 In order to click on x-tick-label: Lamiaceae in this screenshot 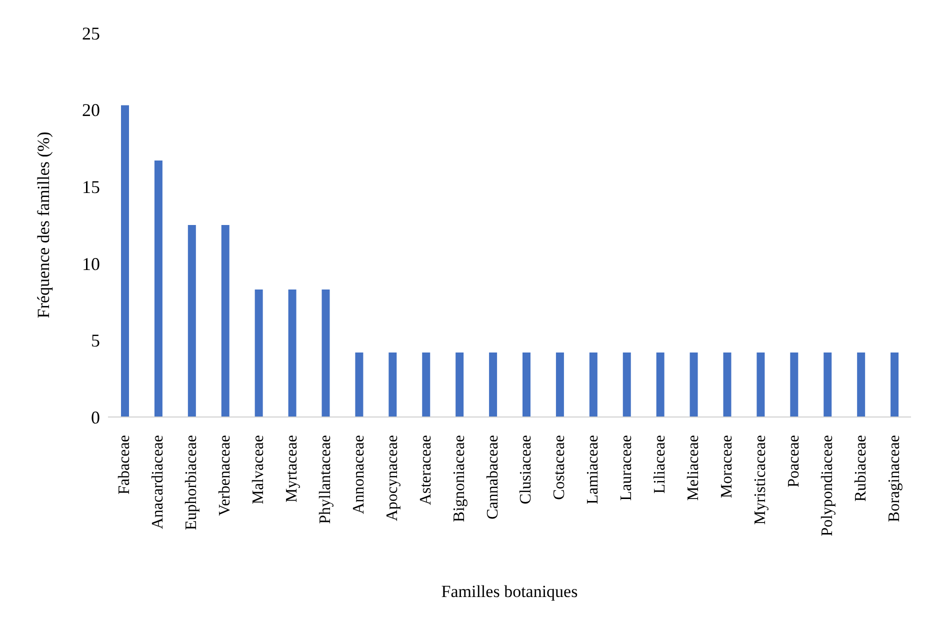, I will do `click(593, 469)`.